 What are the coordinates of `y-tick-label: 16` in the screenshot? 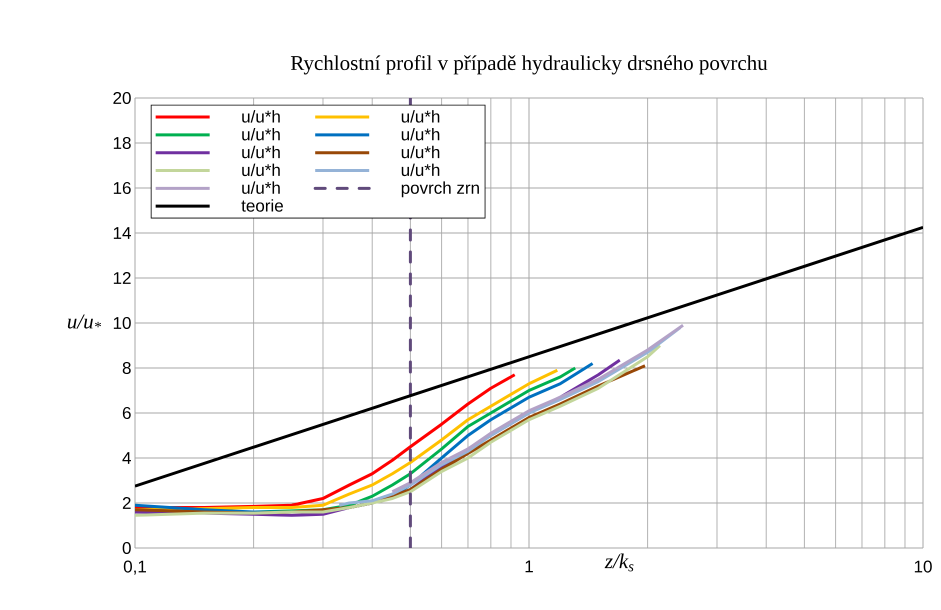 It's located at (122, 188).